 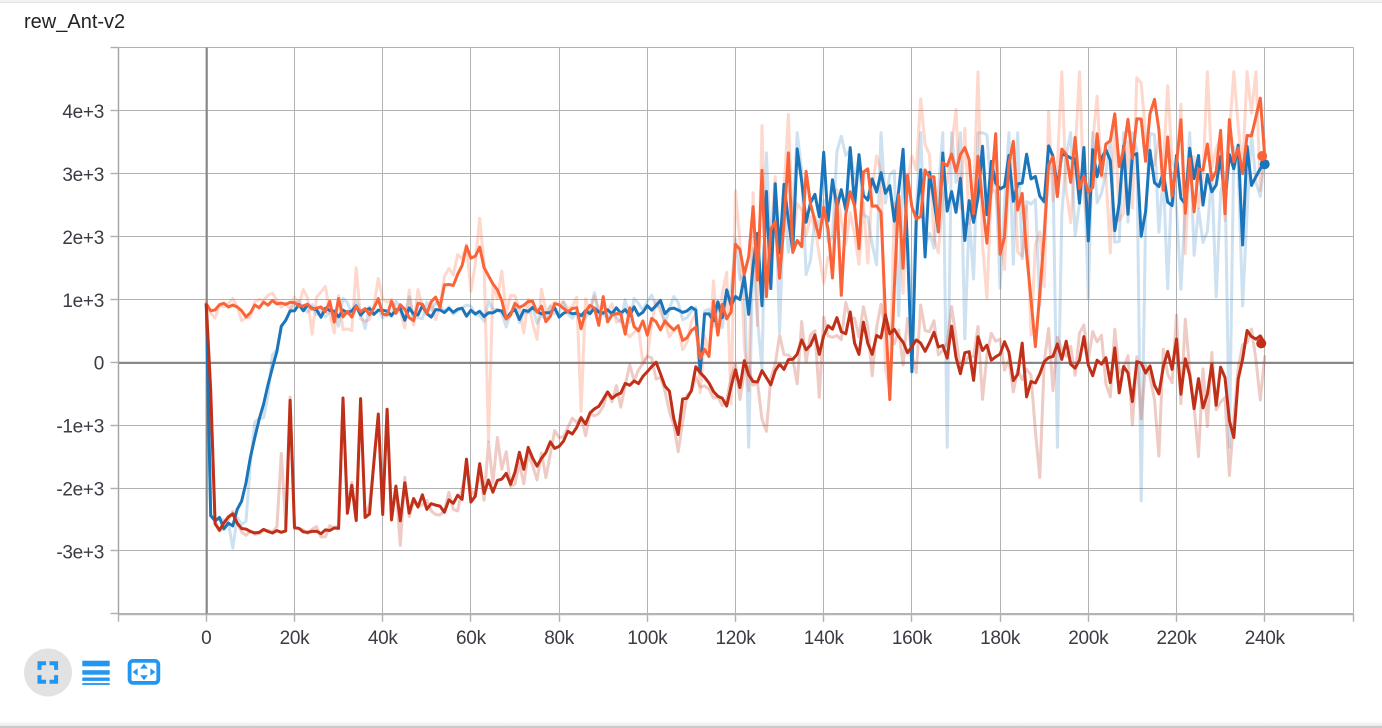 I want to click on svg-text: 180k, so click(x=1000, y=638).